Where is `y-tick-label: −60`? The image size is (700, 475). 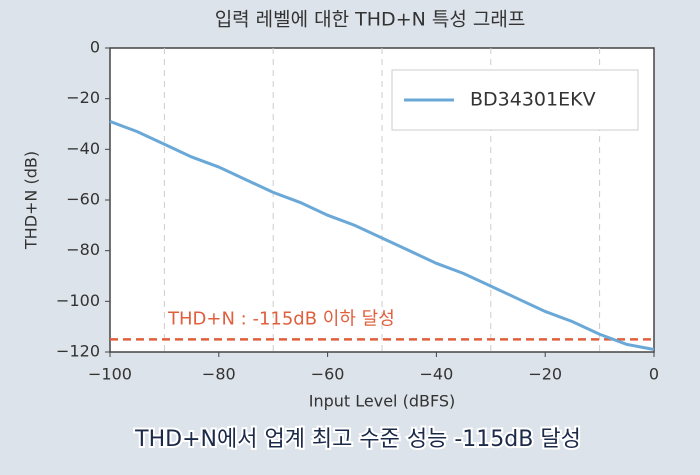
y-tick-label: −60 is located at coordinates (83, 199).